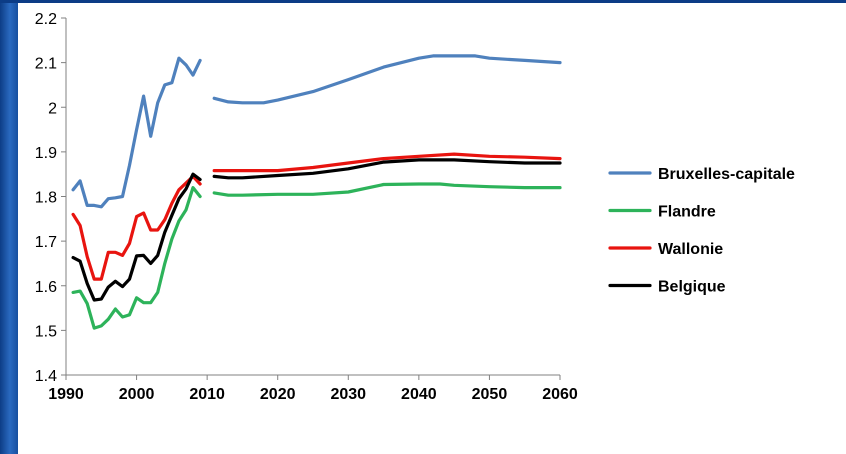 This screenshot has height=454, width=846. I want to click on x-axis: 1990 2000 2010 2020 2030 2040 2050 2060, so click(313, 388).